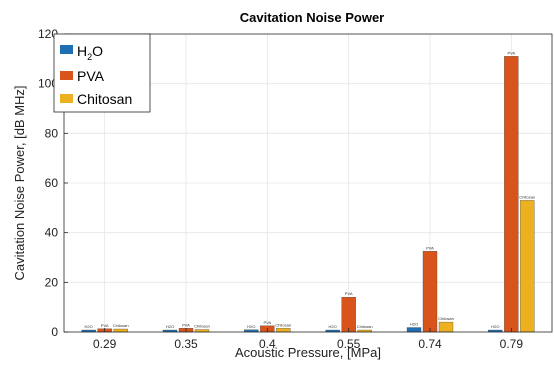 The height and width of the screenshot is (369, 554). Describe the element at coordinates (54, 332) in the screenshot. I see `y-tick-label: 0` at that location.